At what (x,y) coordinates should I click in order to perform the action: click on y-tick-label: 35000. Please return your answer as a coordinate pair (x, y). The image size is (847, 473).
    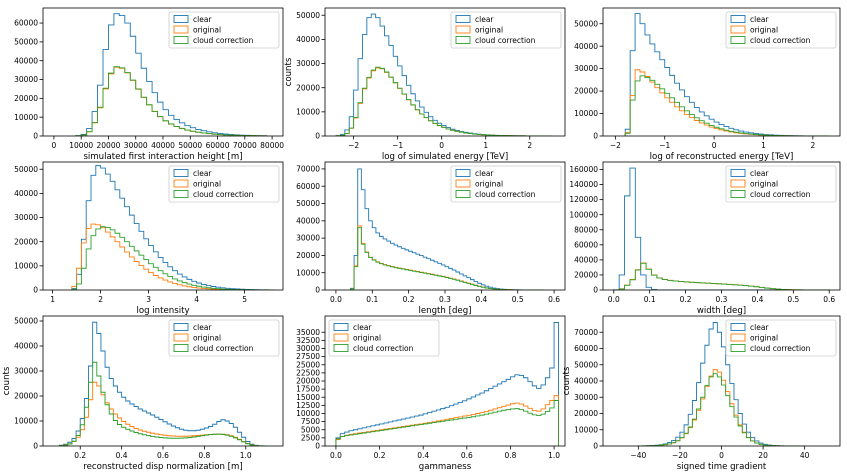
    Looking at the image, I should click on (308, 332).